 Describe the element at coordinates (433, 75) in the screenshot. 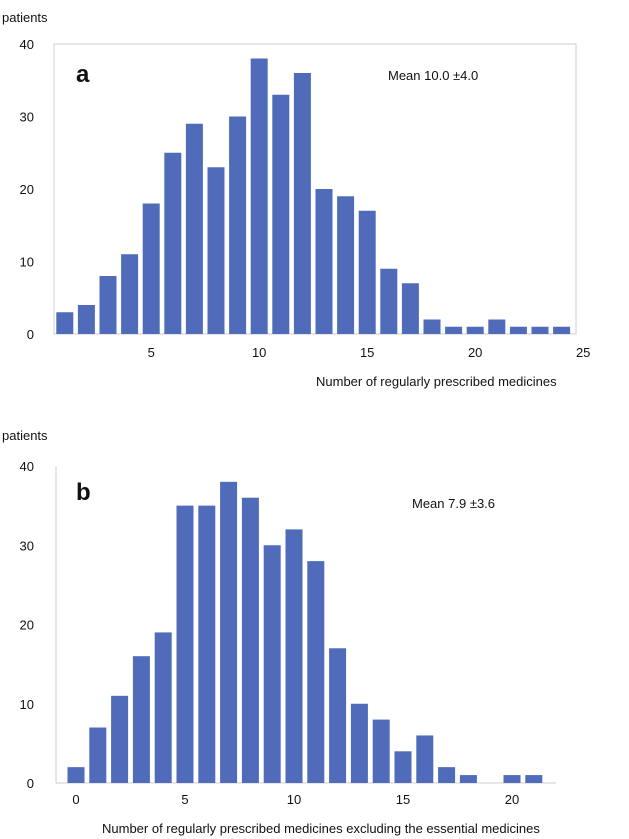

I see `mean-annotation-a: Mean 10.0 ±4.0` at that location.